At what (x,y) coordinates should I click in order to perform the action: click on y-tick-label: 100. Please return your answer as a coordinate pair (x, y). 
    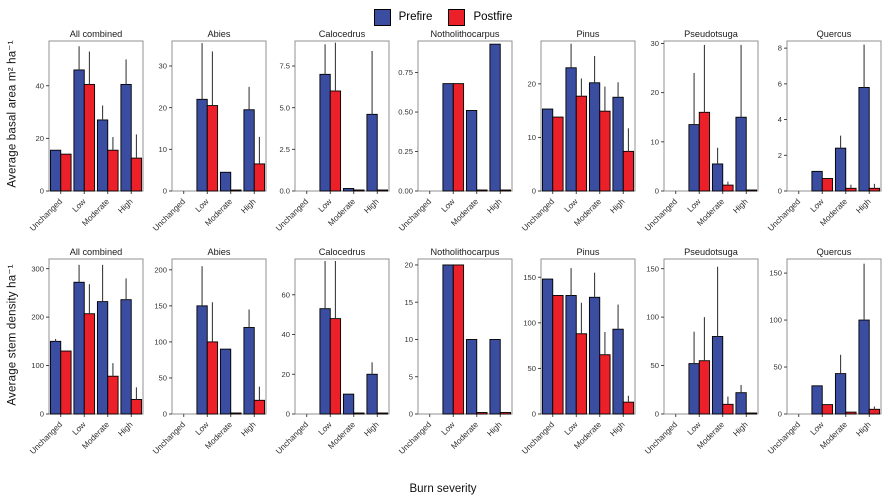
    Looking at the image, I should click on (160, 342).